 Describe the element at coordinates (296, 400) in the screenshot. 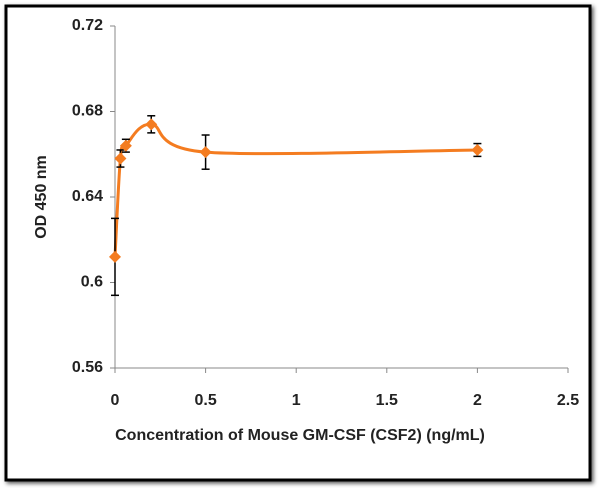

I see `x-tick-label: 1` at that location.